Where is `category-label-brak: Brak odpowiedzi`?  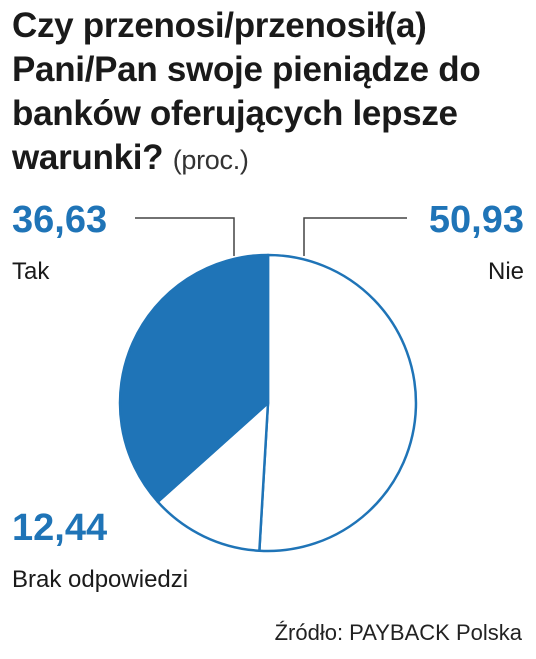
category-label-brak: Brak odpowiedzi is located at coordinates (100, 579).